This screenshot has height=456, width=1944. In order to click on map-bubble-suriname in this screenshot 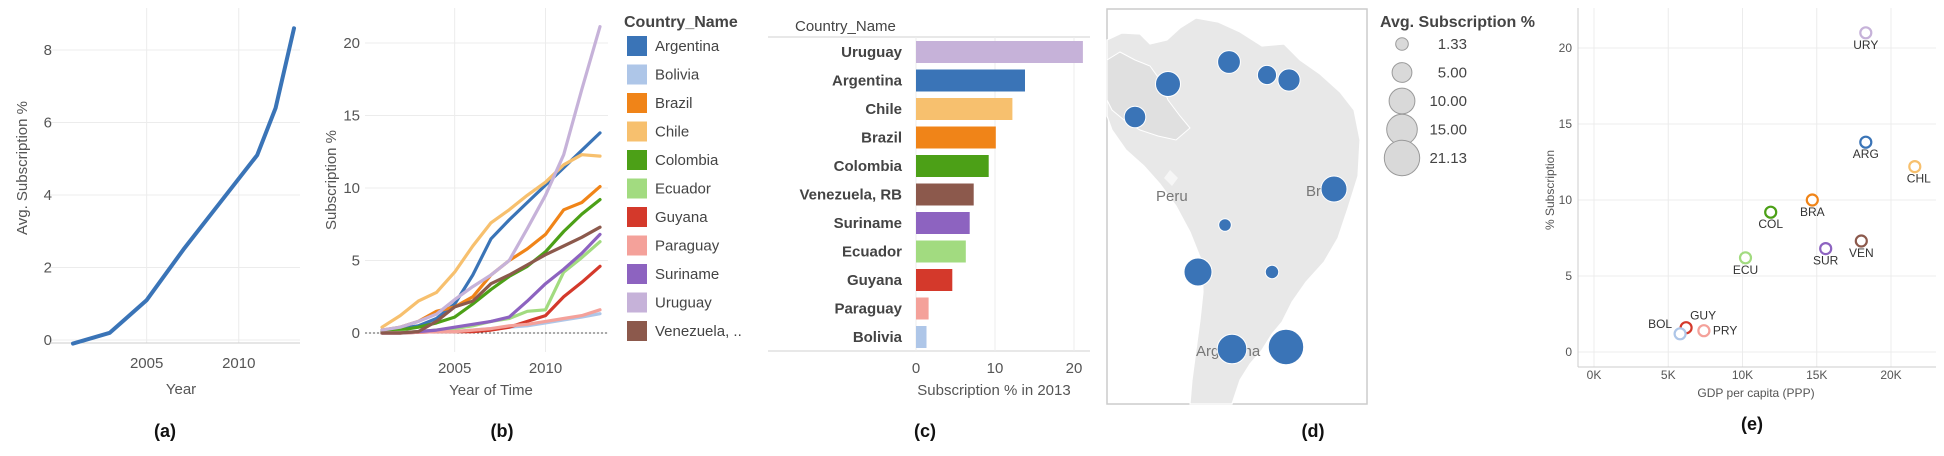, I will do `click(1289, 80)`.